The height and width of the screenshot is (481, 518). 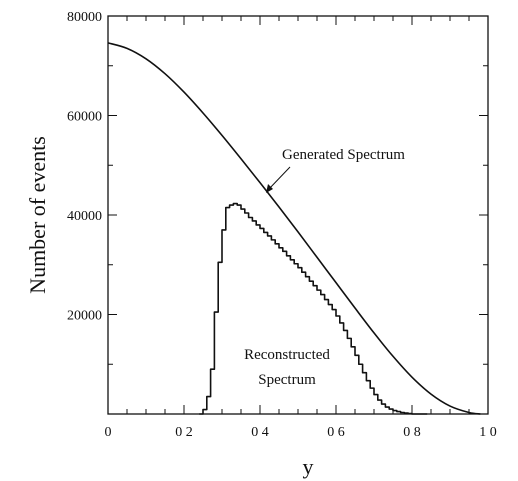 I want to click on x-tick-label: 1 0, so click(x=488, y=432).